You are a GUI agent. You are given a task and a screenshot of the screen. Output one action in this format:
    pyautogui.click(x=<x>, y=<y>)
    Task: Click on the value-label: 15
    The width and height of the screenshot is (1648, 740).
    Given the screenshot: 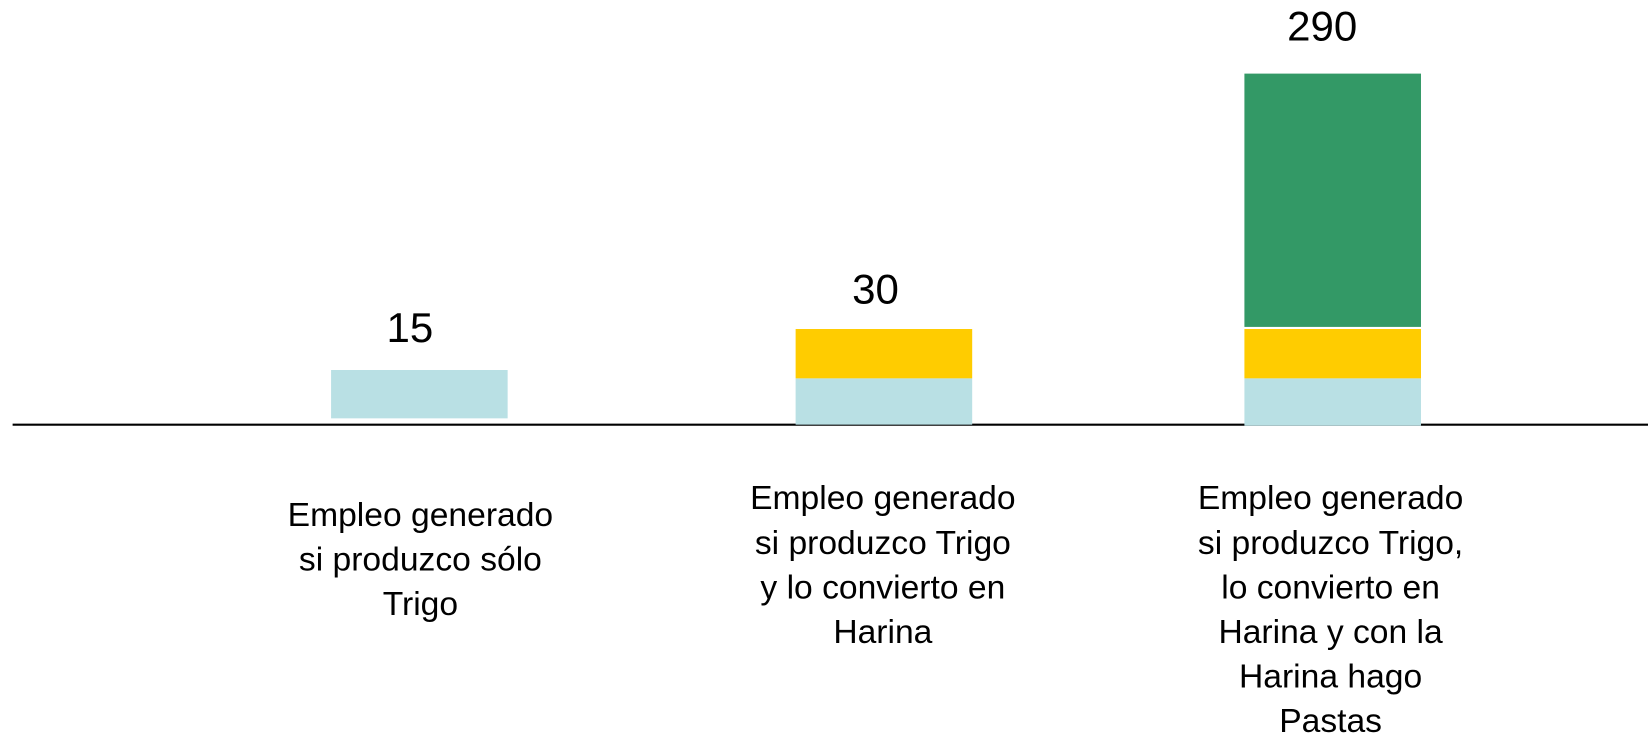 What is the action you would take?
    pyautogui.click(x=410, y=327)
    